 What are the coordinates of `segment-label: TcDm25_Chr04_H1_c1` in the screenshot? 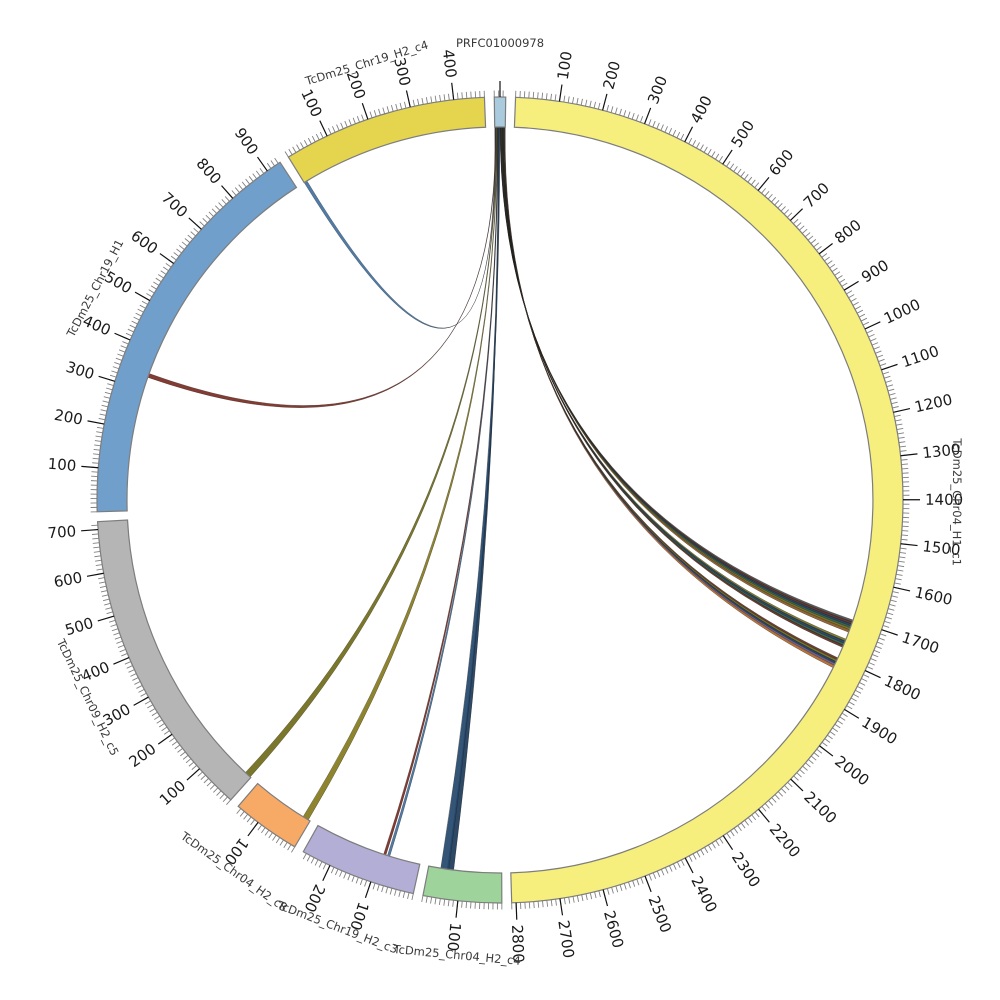 It's located at (957, 501).